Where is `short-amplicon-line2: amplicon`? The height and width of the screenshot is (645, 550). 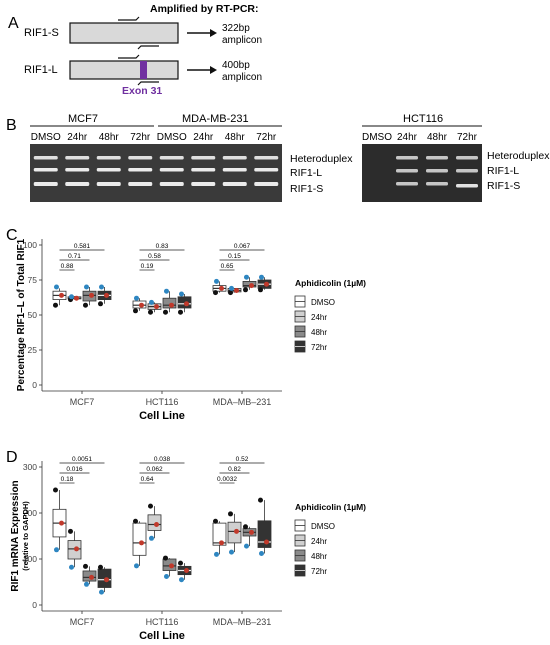 short-amplicon-line2: amplicon is located at coordinates (242, 40).